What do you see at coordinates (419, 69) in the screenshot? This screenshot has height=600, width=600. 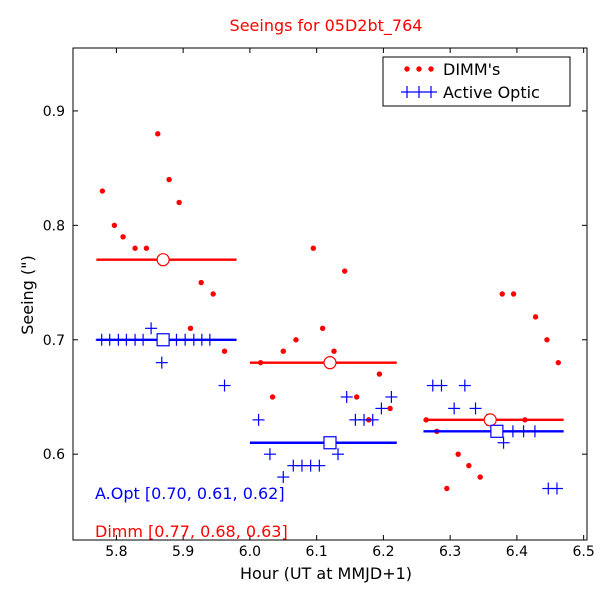 I see `legend-dimm-marker` at bounding box center [419, 69].